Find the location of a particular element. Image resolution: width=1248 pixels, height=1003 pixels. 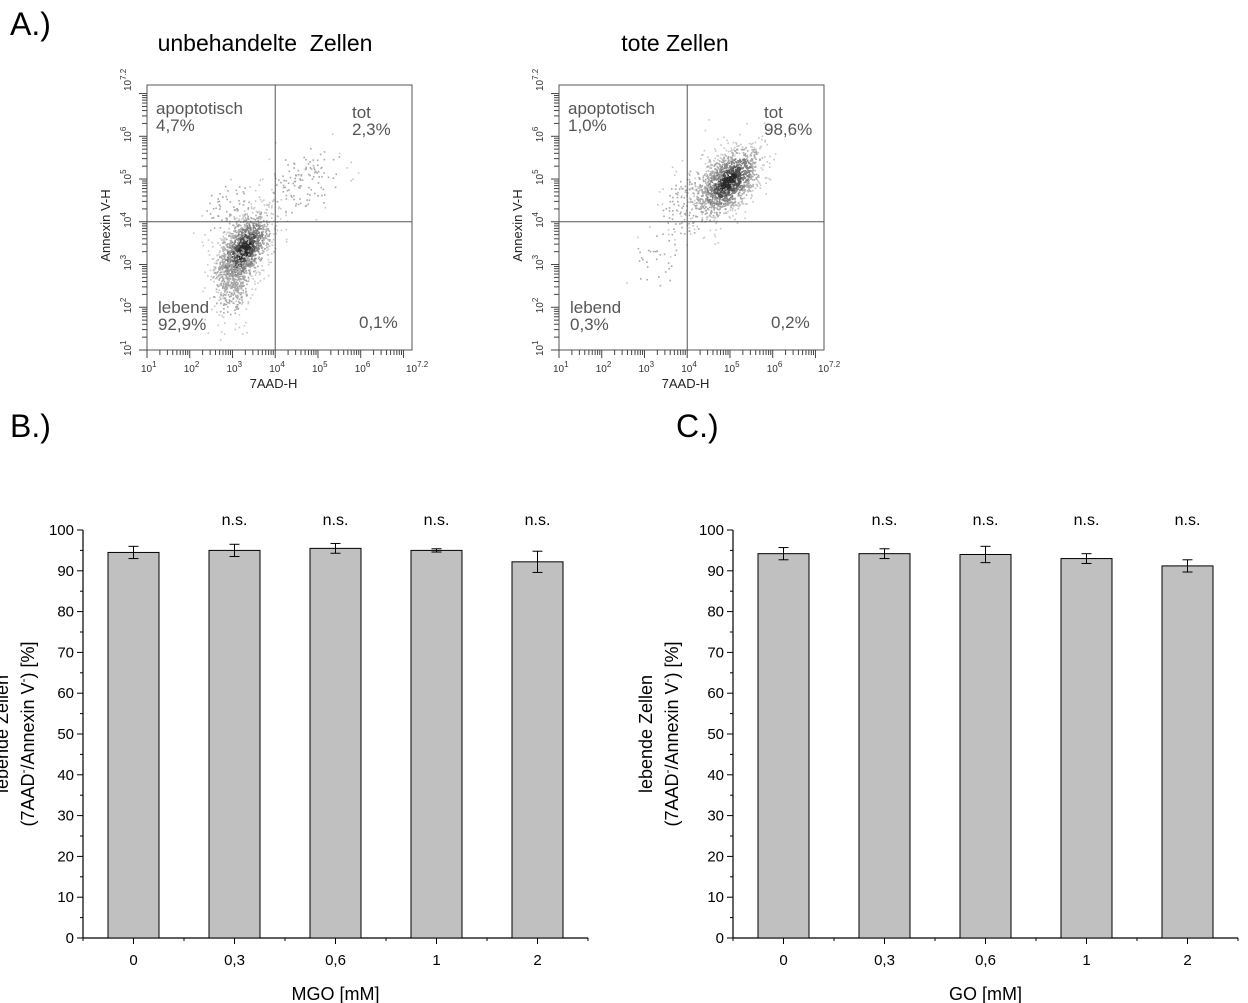

y-tick-label: 101 is located at coordinates (126, 348).